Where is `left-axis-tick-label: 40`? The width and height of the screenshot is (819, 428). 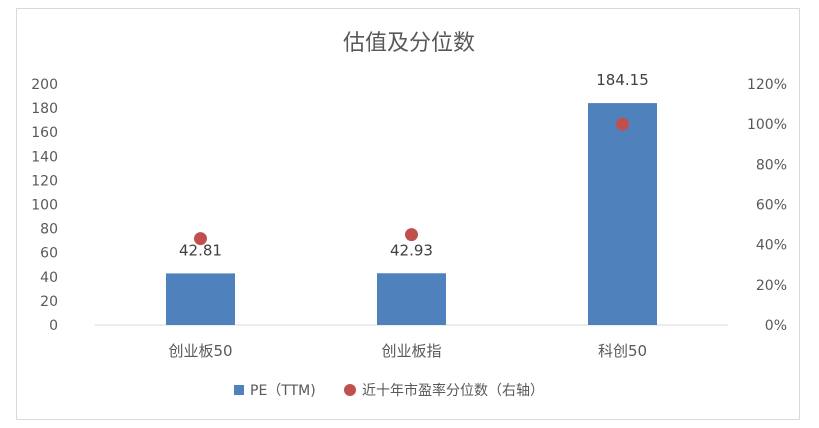
left-axis-tick-label: 40 is located at coordinates (49, 278).